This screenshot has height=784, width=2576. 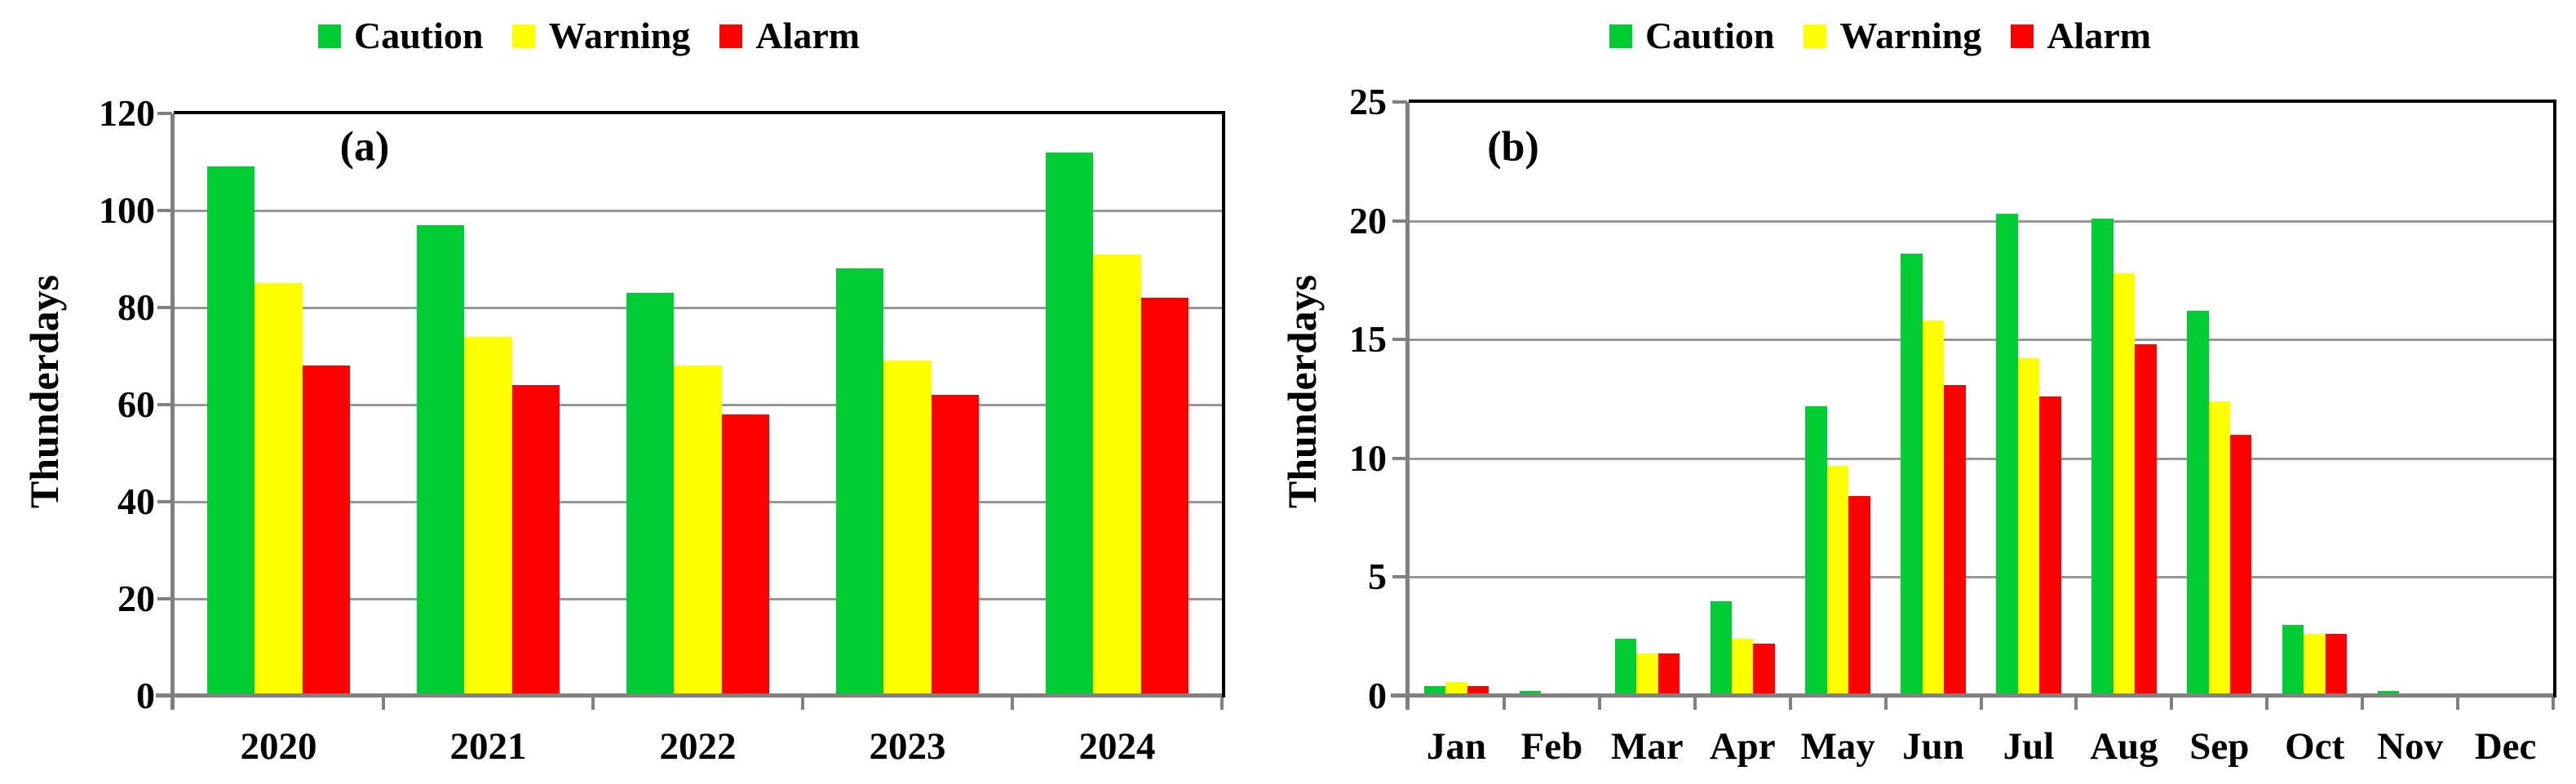 I want to click on panel-label-b: (b), so click(x=1513, y=147).